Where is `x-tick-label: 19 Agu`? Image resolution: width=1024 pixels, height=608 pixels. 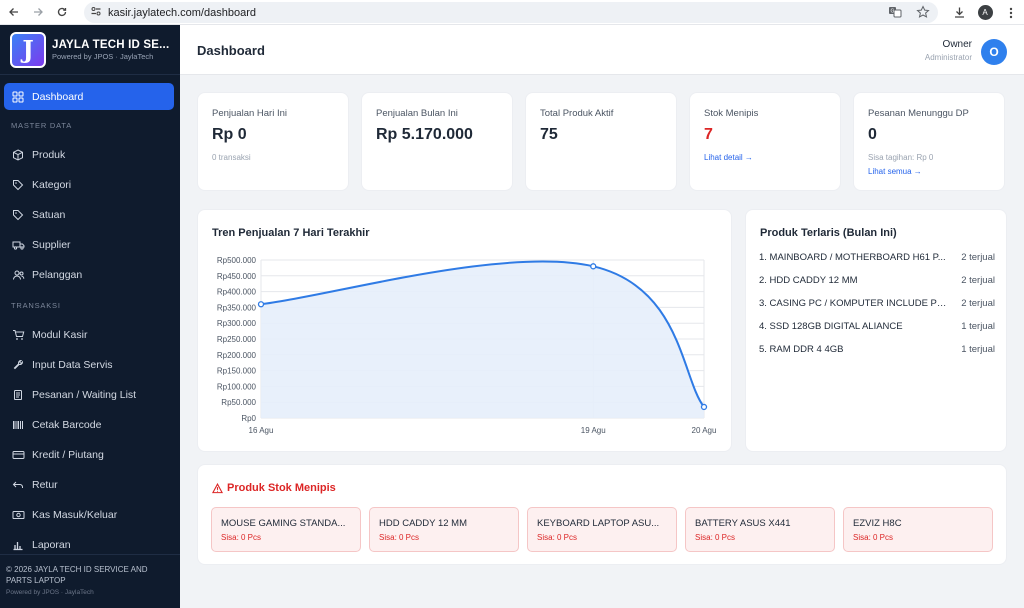 x-tick-label: 19 Agu is located at coordinates (593, 430).